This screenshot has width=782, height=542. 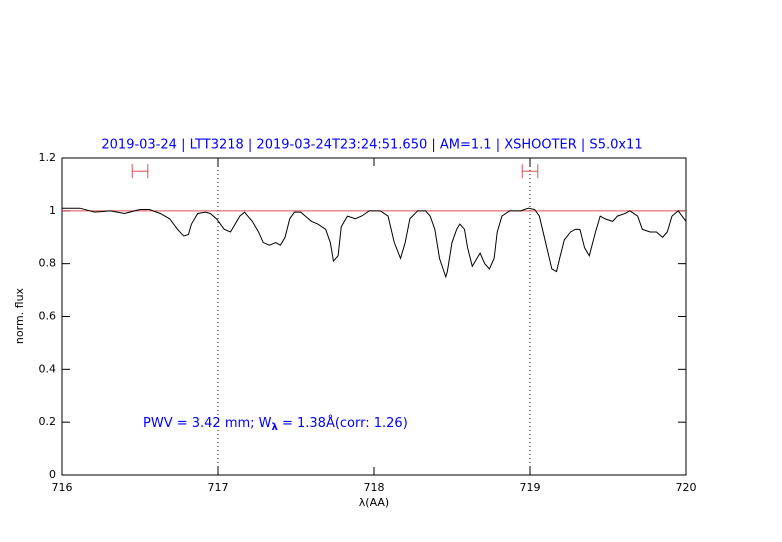 I want to click on y-tick-label: 1.2, so click(x=48, y=157).